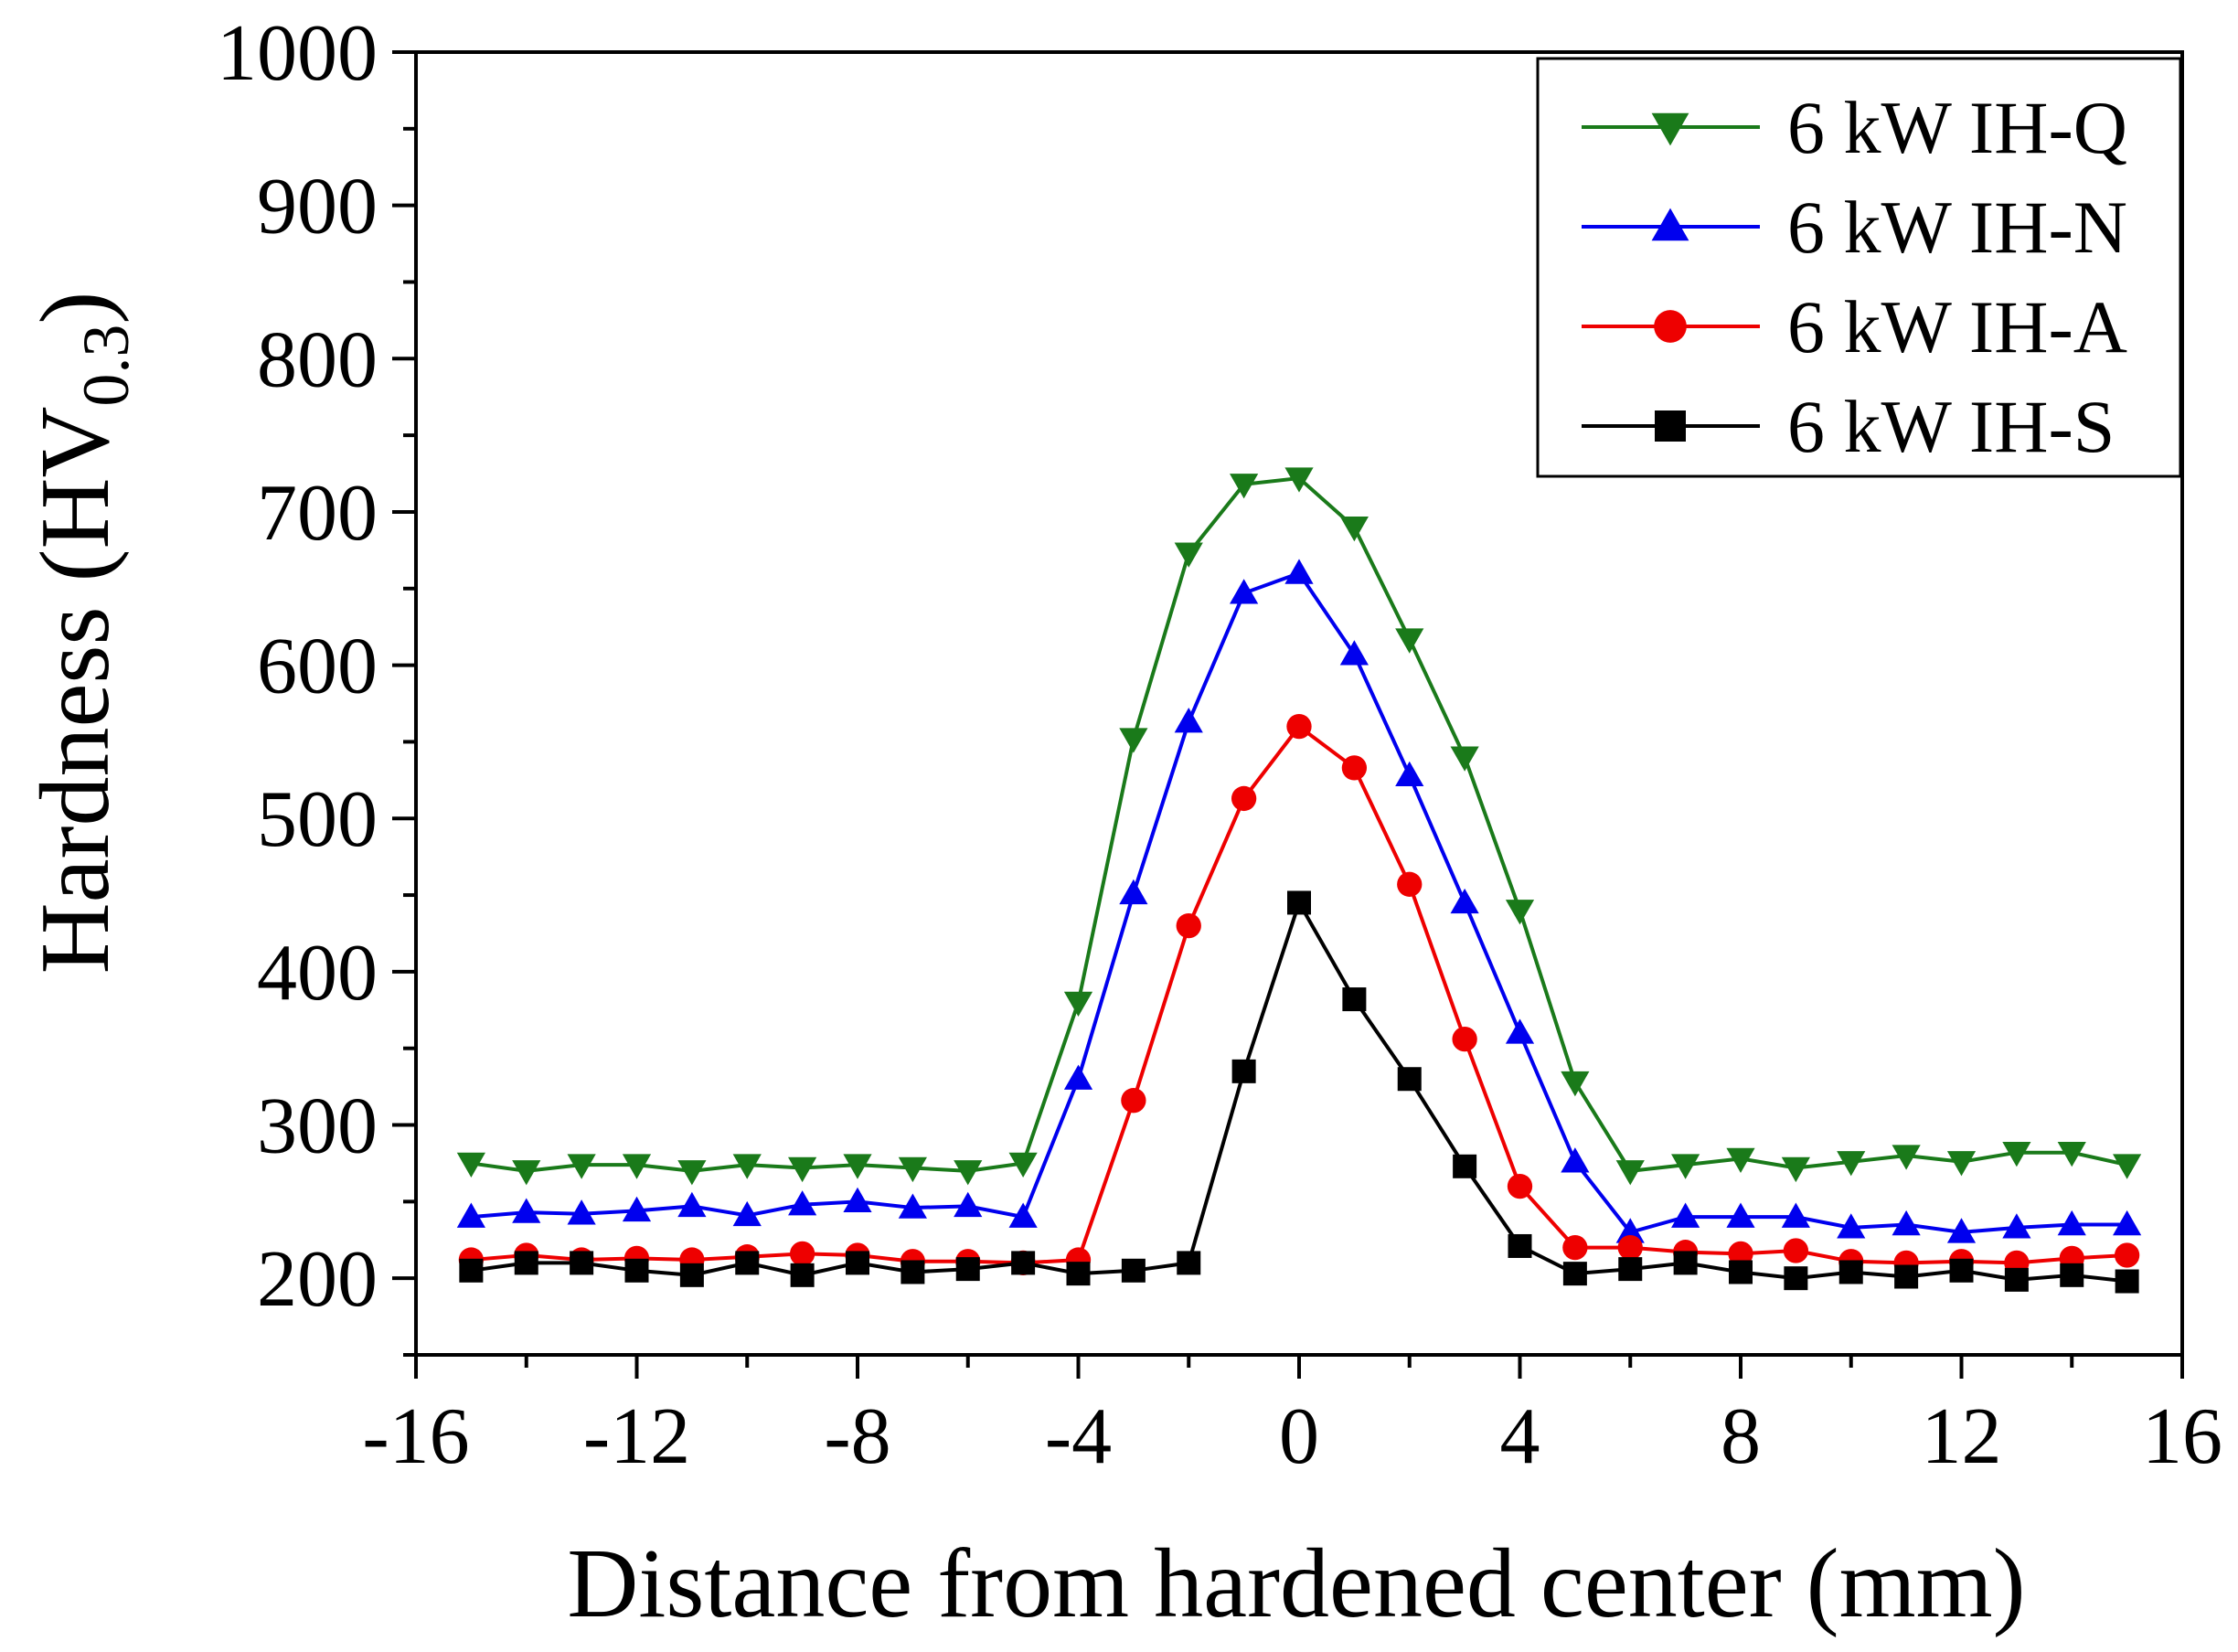  What do you see at coordinates (317, 974) in the screenshot?
I see `y-tick-label: 400` at bounding box center [317, 974].